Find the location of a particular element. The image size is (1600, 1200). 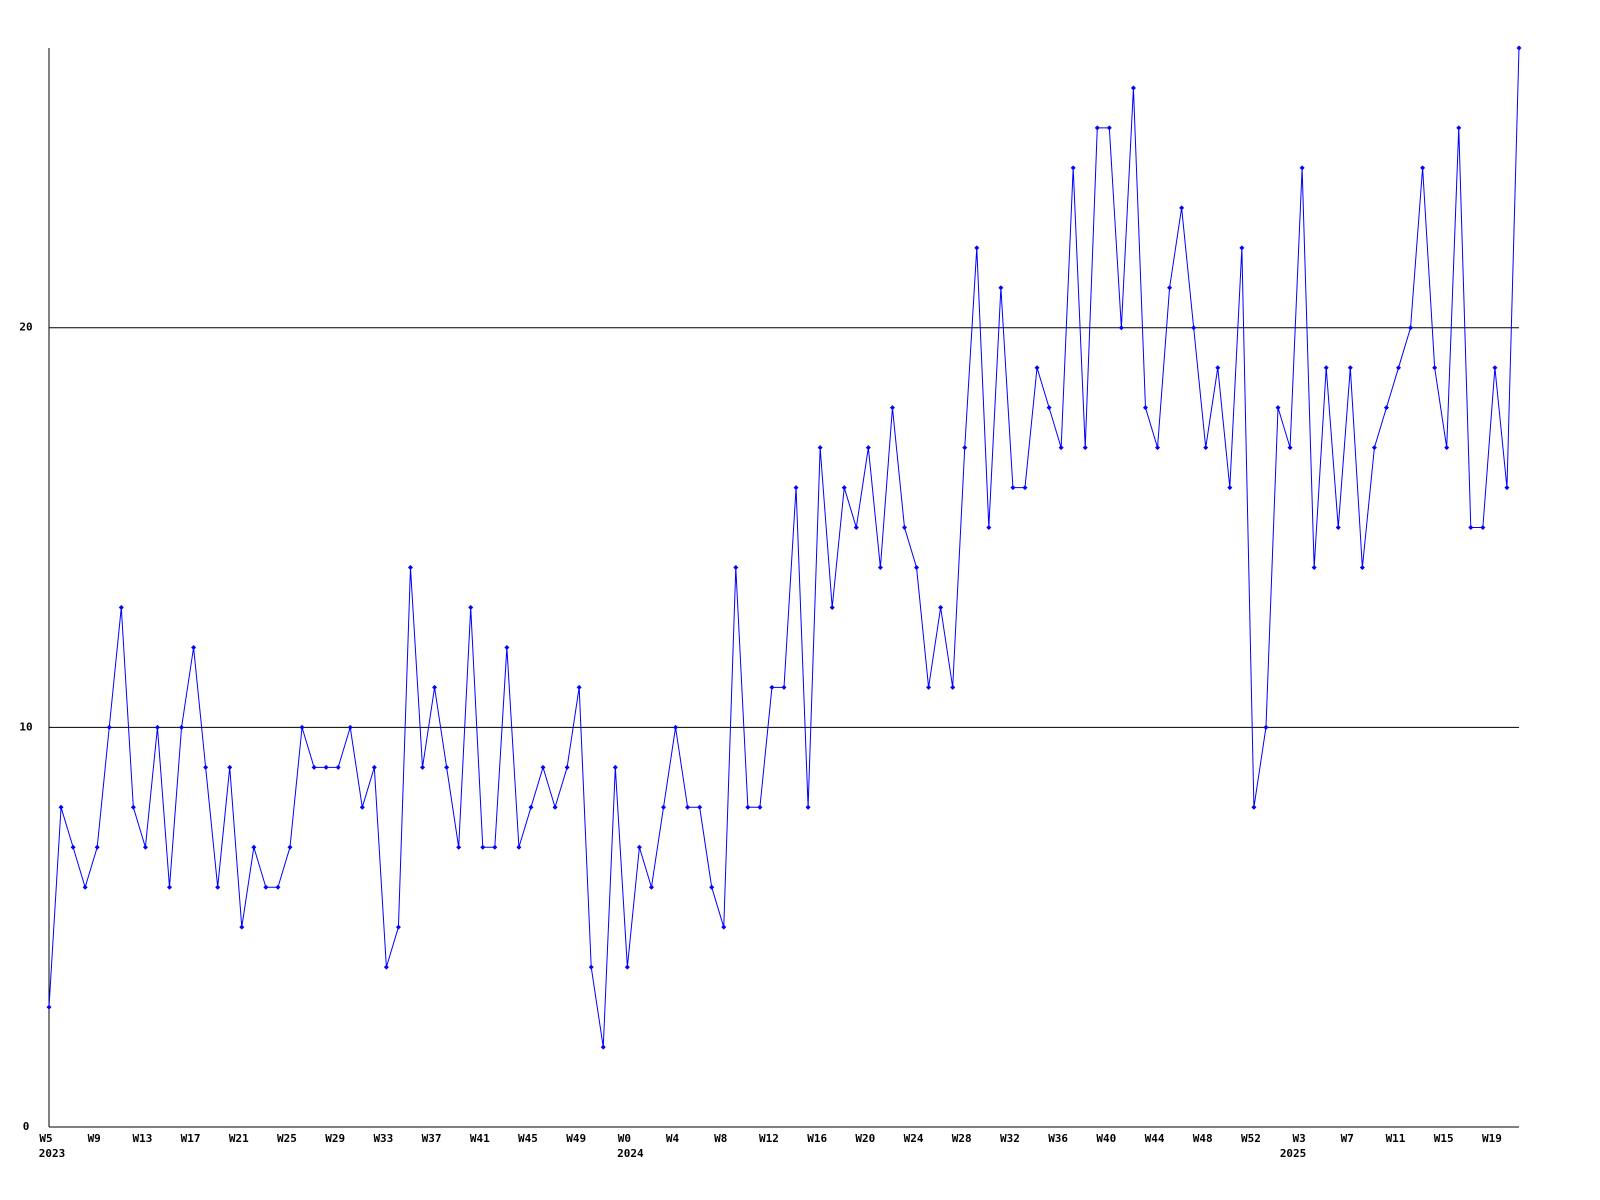

x-tick-label: W0 is located at coordinates (624, 1138).